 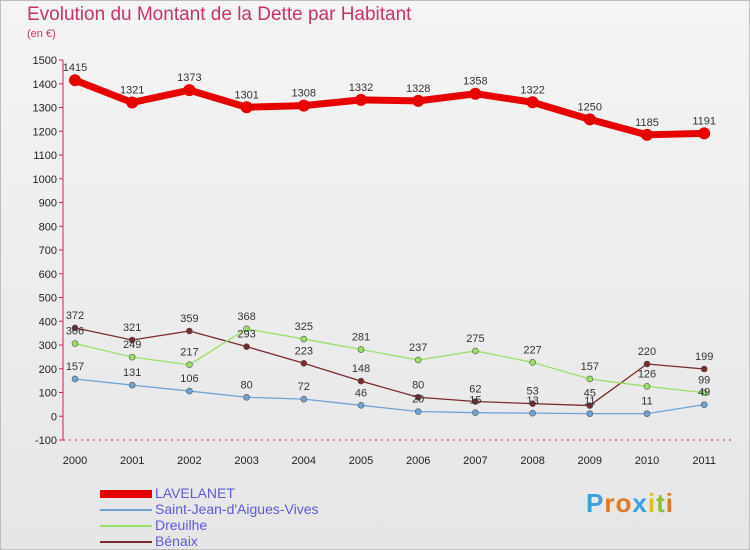 I want to click on data-label: 220, so click(x=647, y=352).